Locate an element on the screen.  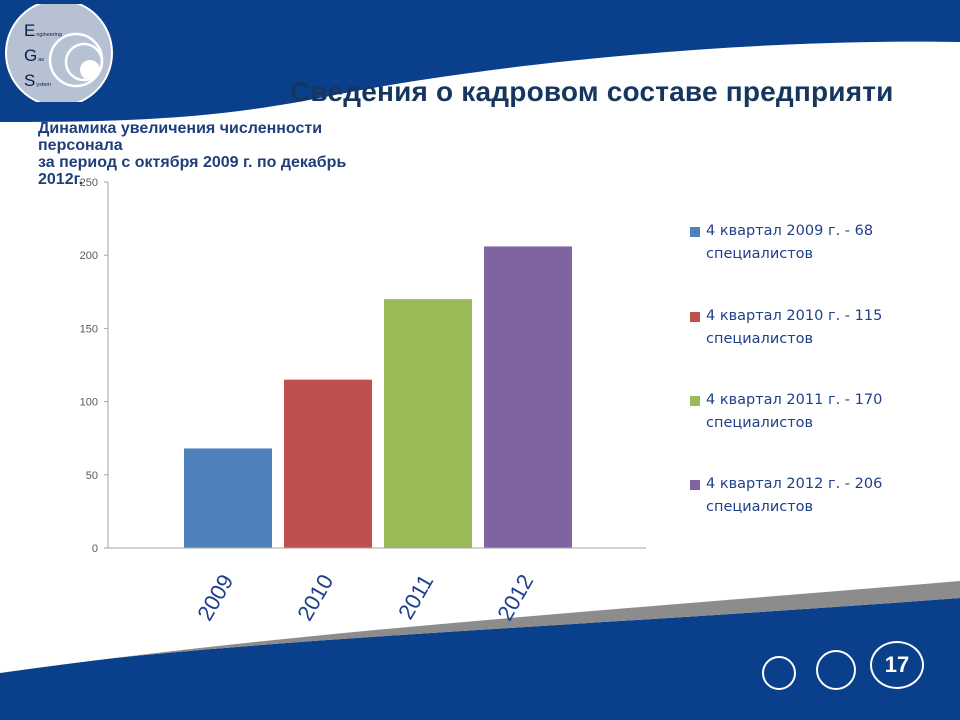
legend-label-line: 4 квартал 2011 г. - 170 is located at coordinates (794, 400).